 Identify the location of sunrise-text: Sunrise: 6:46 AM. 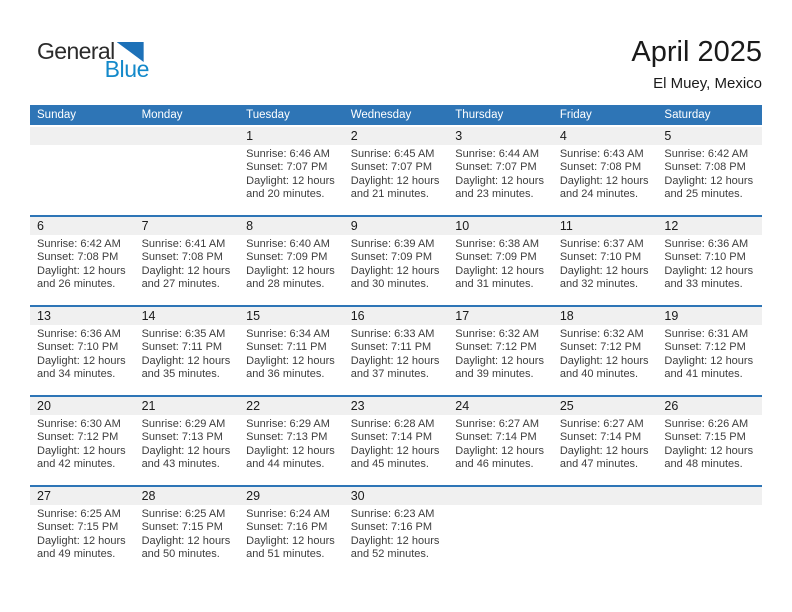
(288, 154).